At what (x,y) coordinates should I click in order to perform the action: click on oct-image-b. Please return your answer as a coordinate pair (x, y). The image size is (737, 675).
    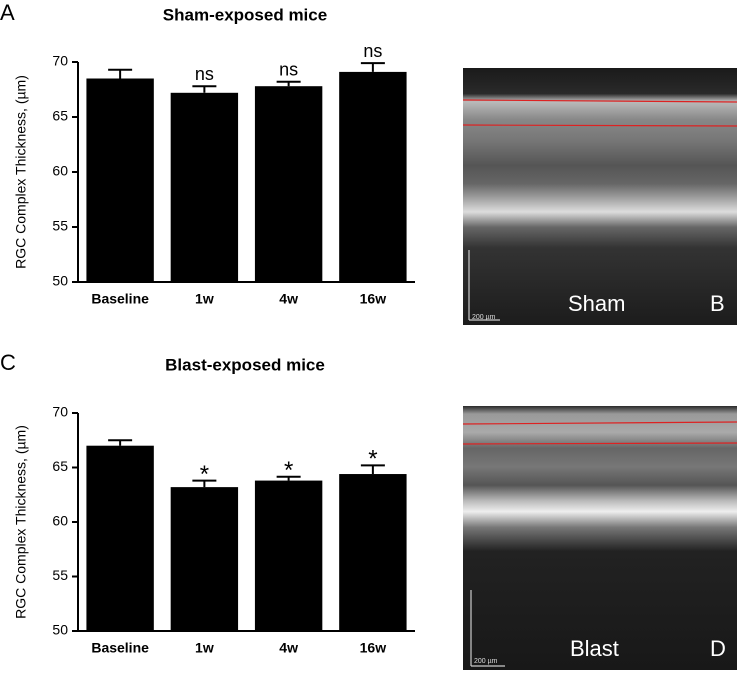
    Looking at the image, I should click on (599, 196).